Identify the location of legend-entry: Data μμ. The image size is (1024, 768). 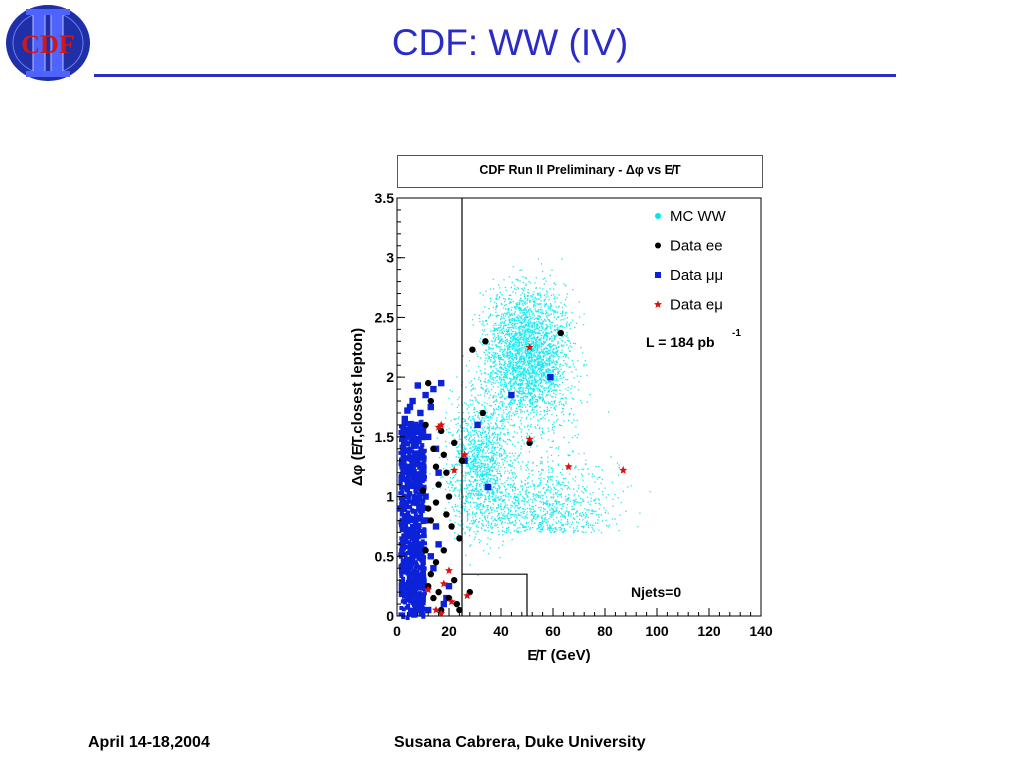
(689, 275).